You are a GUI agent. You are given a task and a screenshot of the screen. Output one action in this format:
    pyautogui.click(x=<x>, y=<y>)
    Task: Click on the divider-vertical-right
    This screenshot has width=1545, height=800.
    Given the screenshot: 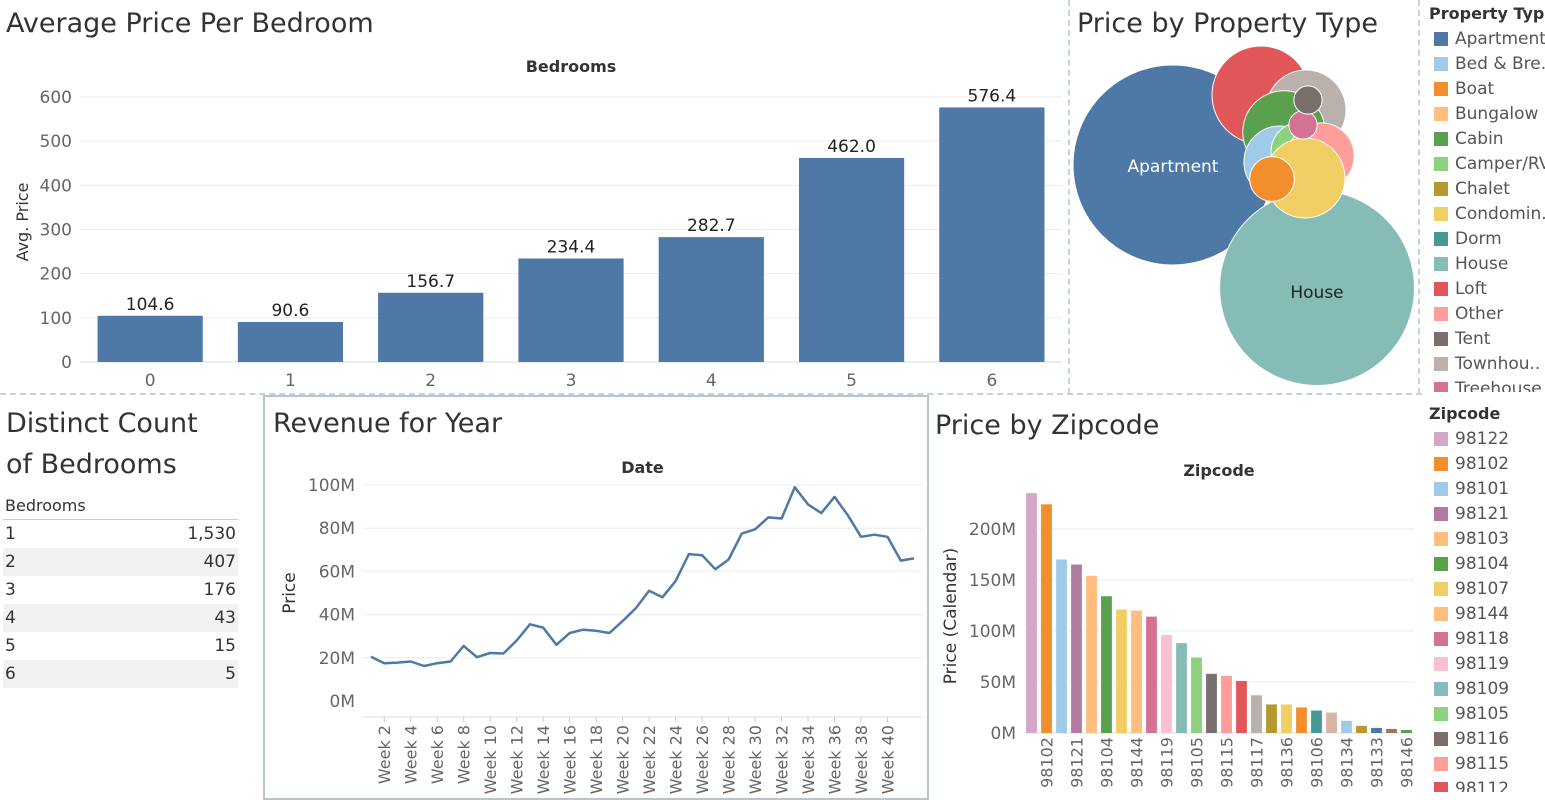 What is the action you would take?
    pyautogui.click(x=1419, y=197)
    